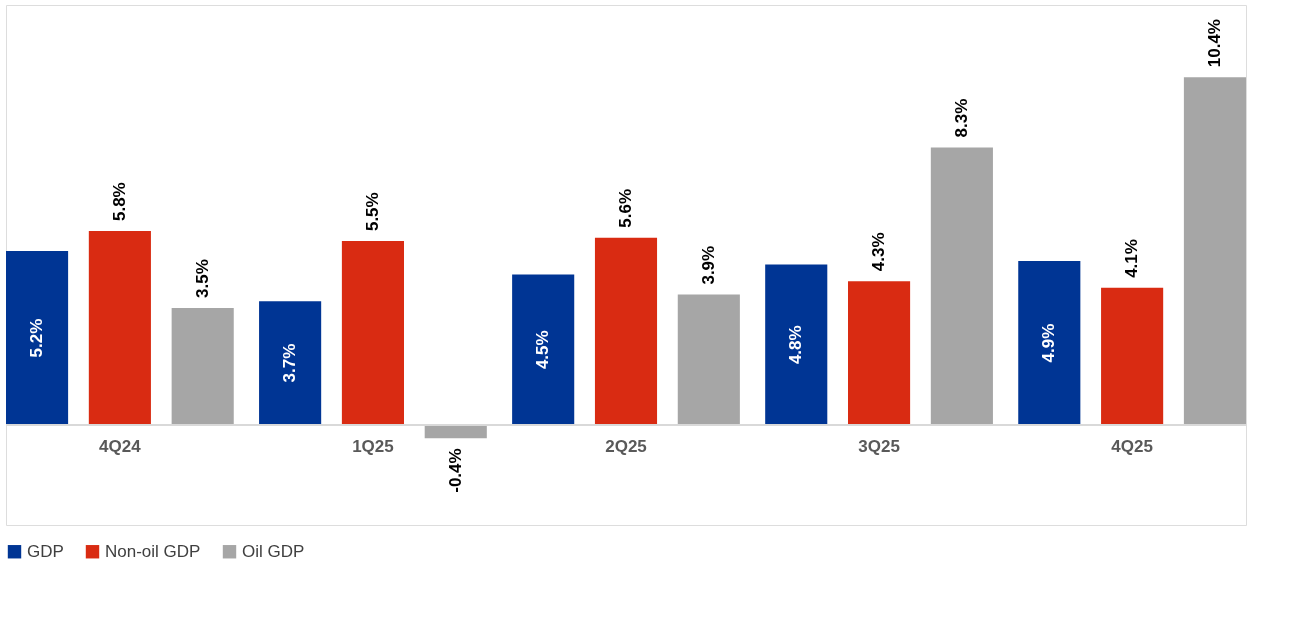 The image size is (1290, 642). What do you see at coordinates (708, 265) in the screenshot?
I see `data-label: 3.9%` at bounding box center [708, 265].